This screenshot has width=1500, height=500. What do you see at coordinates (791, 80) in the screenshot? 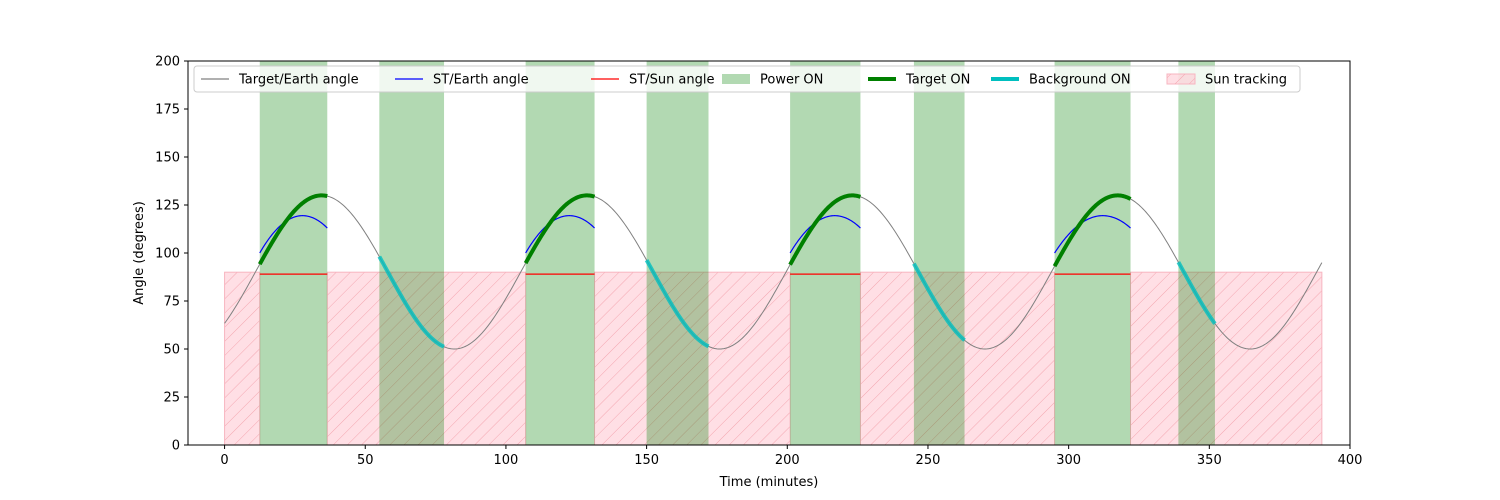
I see `legend-label: Power ON` at bounding box center [791, 80].